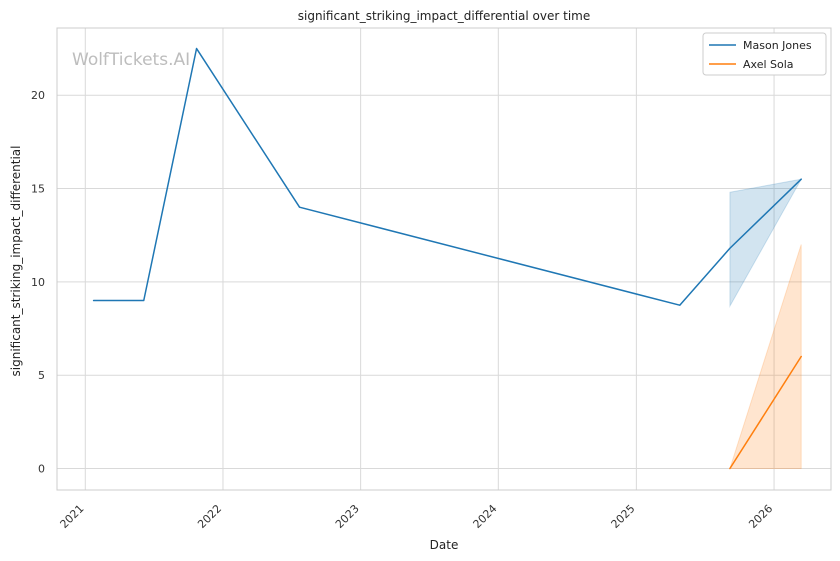  What do you see at coordinates (765, 412) in the screenshot?
I see `line-axel-sola` at bounding box center [765, 412].